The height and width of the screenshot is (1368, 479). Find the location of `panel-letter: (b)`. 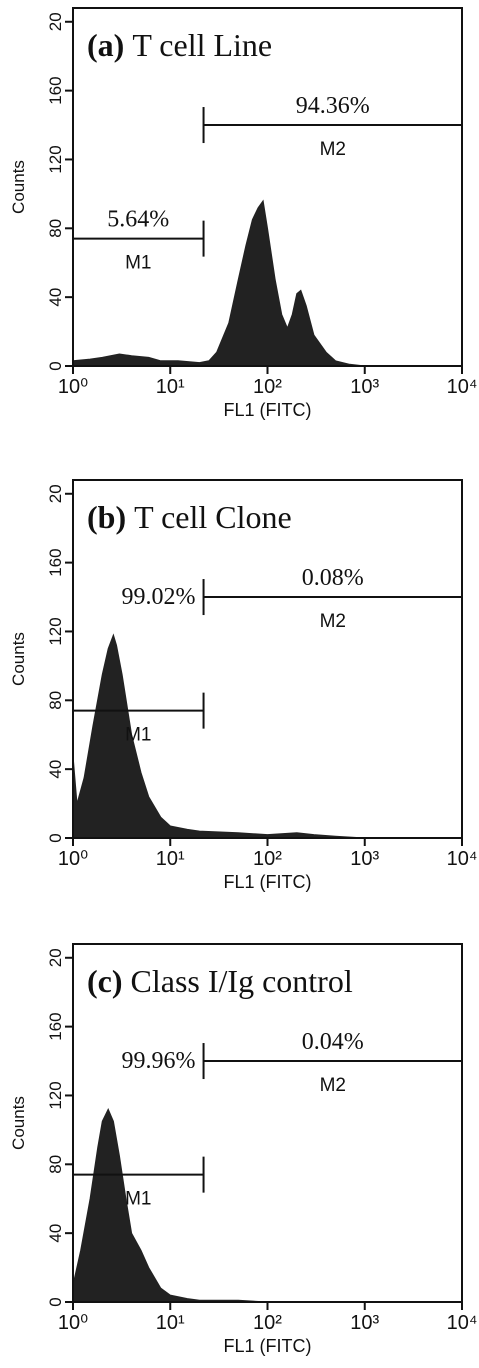

panel-letter: (b) is located at coordinates (106, 517).